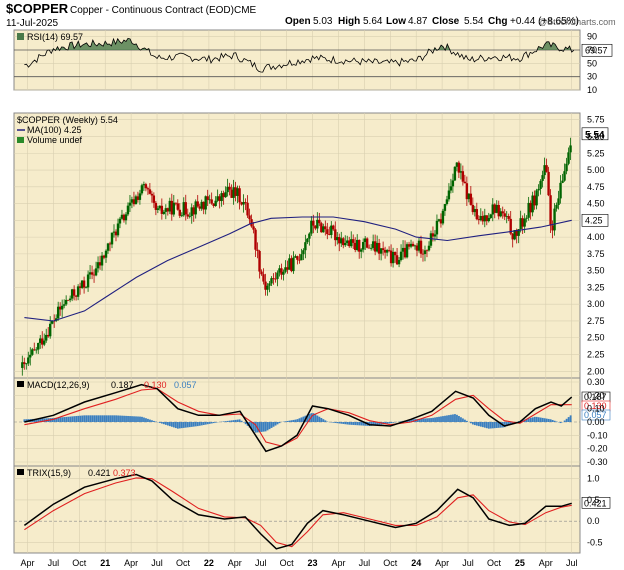  I want to click on price-y-tick: 4.75, so click(596, 187).